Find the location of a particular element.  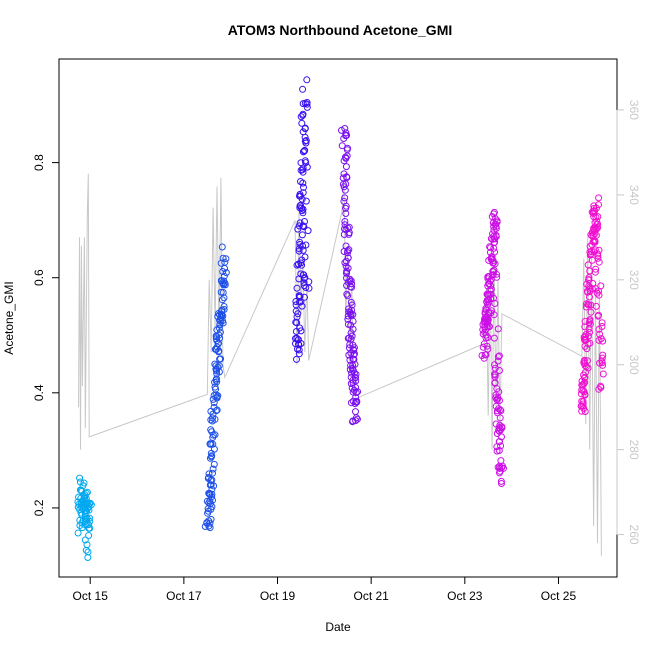

right-y-tick-label: 360 is located at coordinates (634, 110).